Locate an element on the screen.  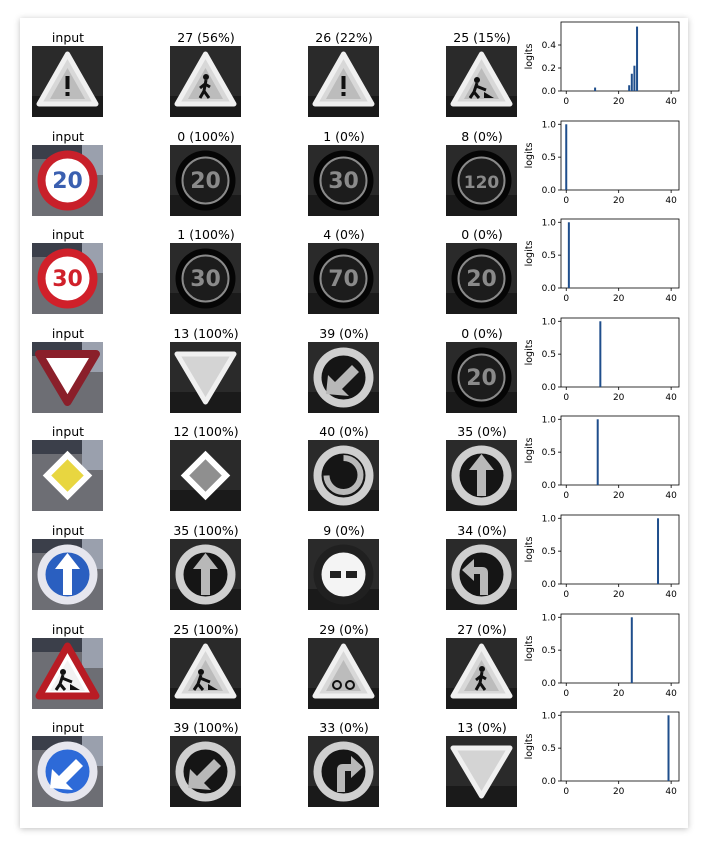
prediction-cell: 34 (0%) is located at coordinates (482, 561).